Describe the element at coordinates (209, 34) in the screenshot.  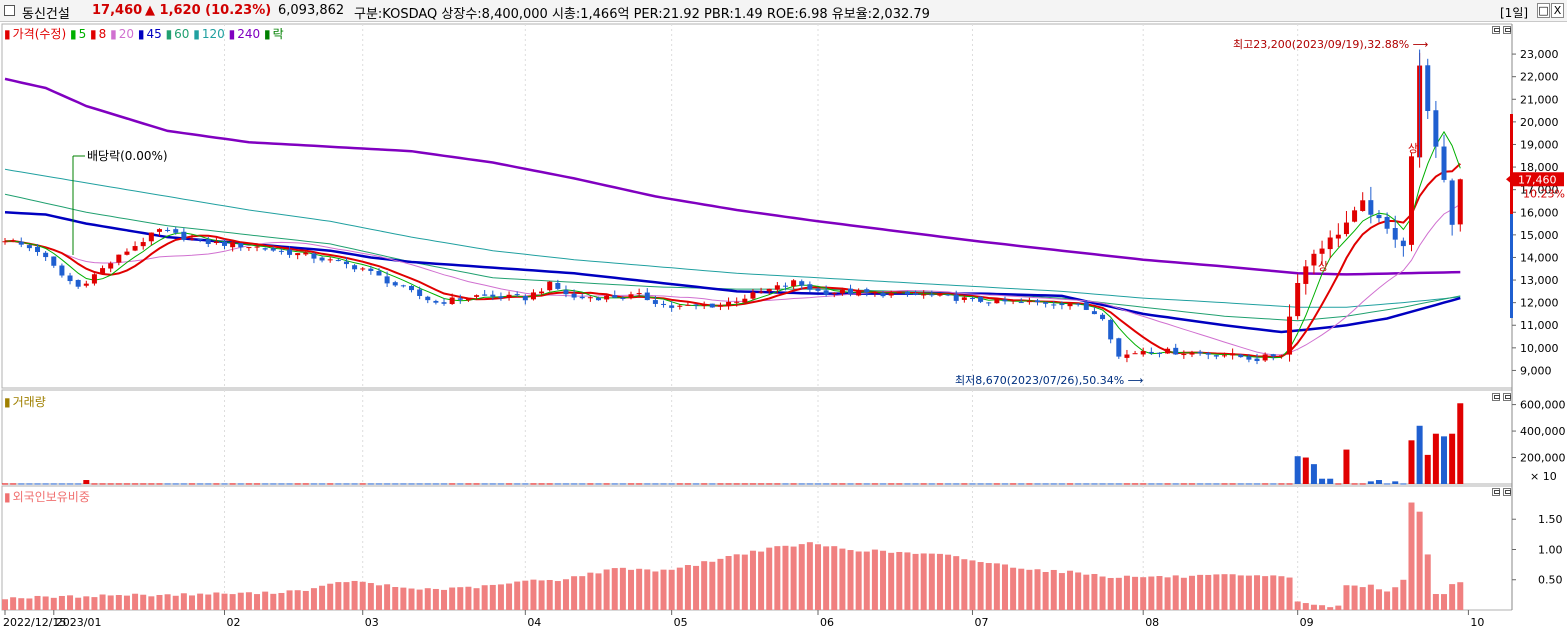
I see `legend-item-ma120: ▮ 120` at that location.